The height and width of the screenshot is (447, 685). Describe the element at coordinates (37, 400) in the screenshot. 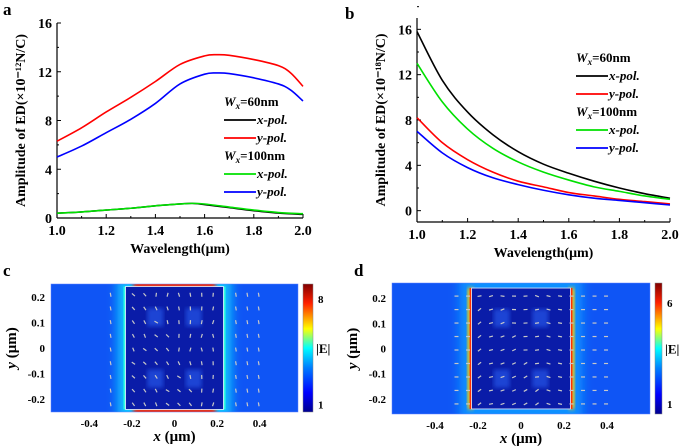

I see `y-tick-label: -0.2` at that location.